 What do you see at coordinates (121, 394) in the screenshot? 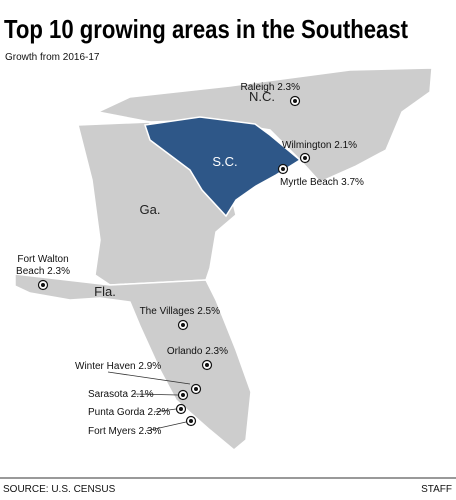
I see `city-label: Sarasota 2.1%` at bounding box center [121, 394].